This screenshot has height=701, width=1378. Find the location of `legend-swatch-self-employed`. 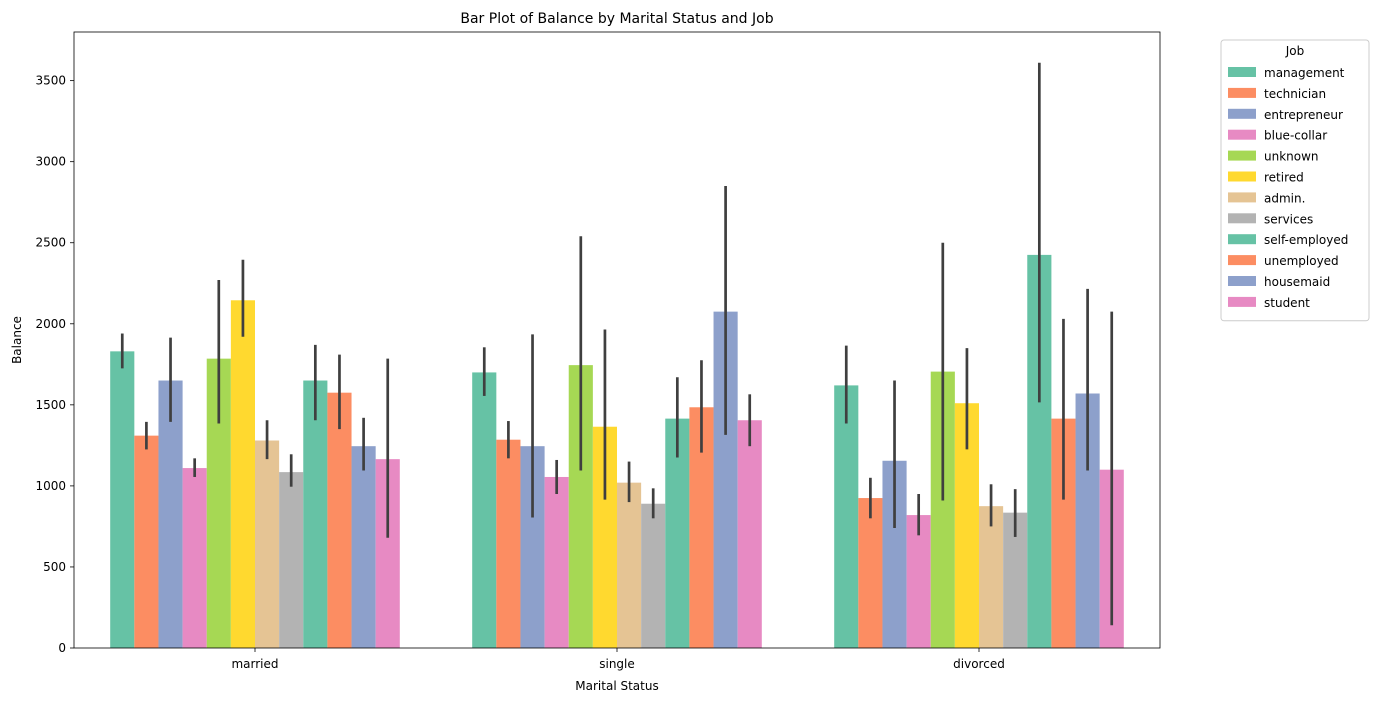

legend-swatch-self-employed is located at coordinates (1242, 239).